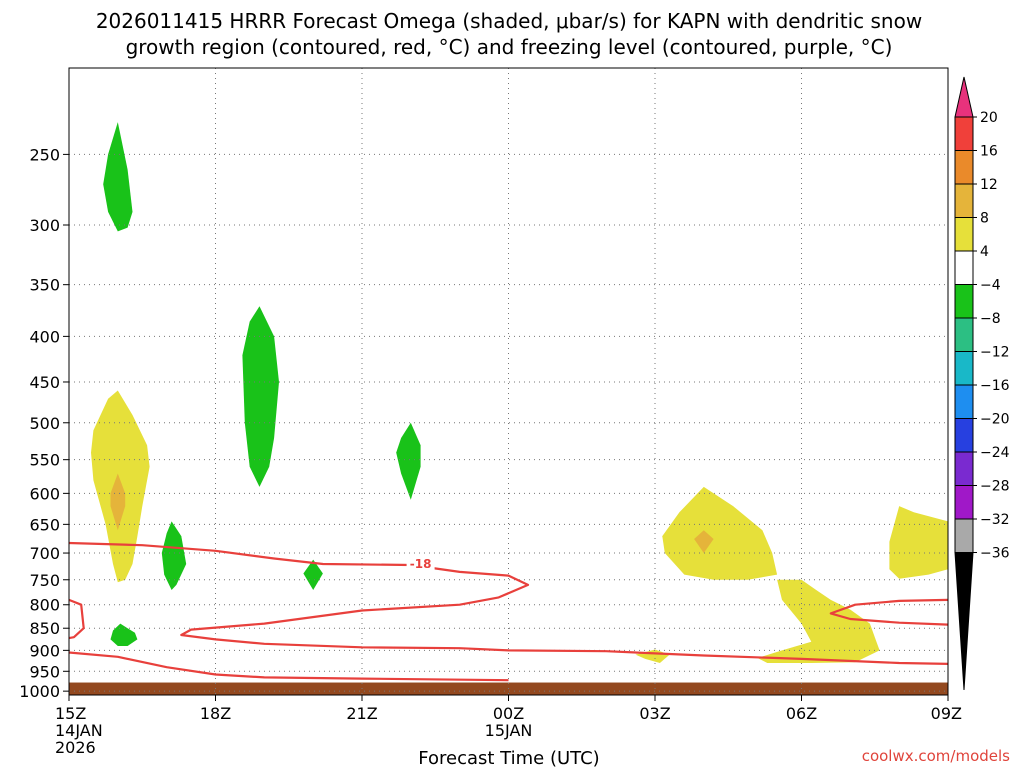 Image resolution: width=1024 pixels, height=768 pixels. I want to click on y-tick-label-12: 850, so click(44, 628).